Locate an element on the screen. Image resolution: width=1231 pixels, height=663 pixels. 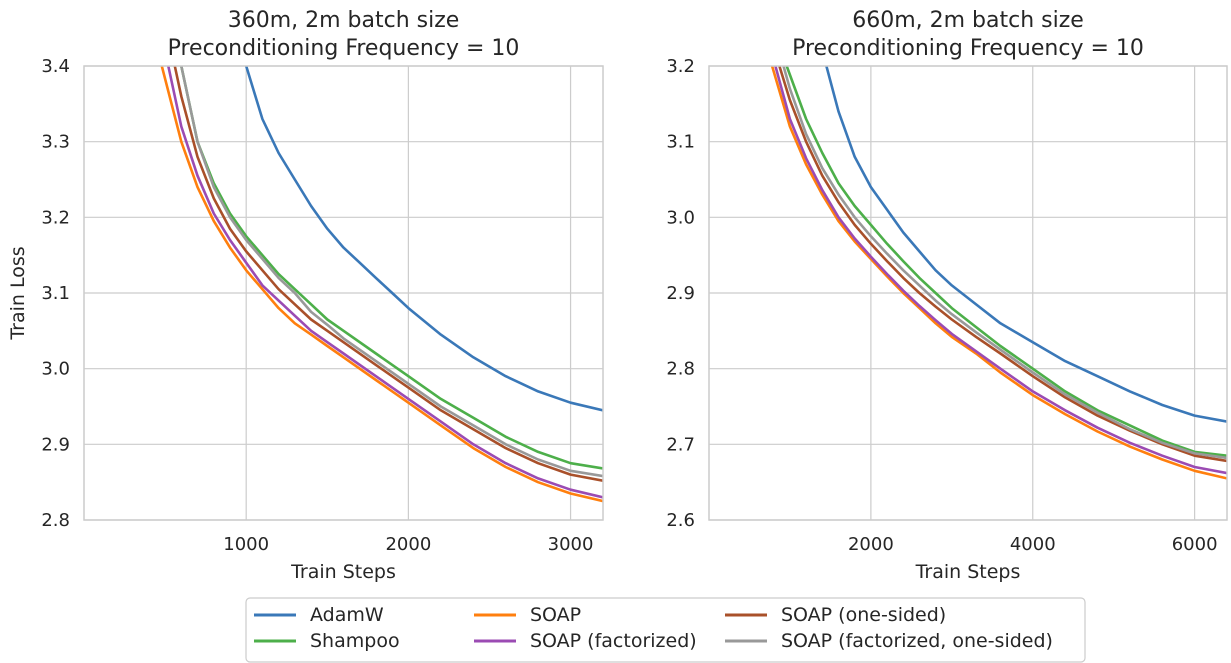
legend-label-shampoo: Shampoo is located at coordinates (355, 641).